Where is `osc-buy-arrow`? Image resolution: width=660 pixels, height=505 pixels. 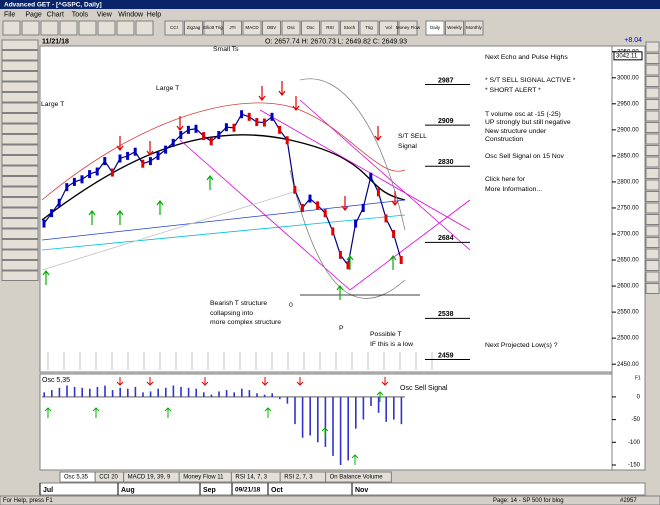 osc-buy-arrow is located at coordinates (325, 432).